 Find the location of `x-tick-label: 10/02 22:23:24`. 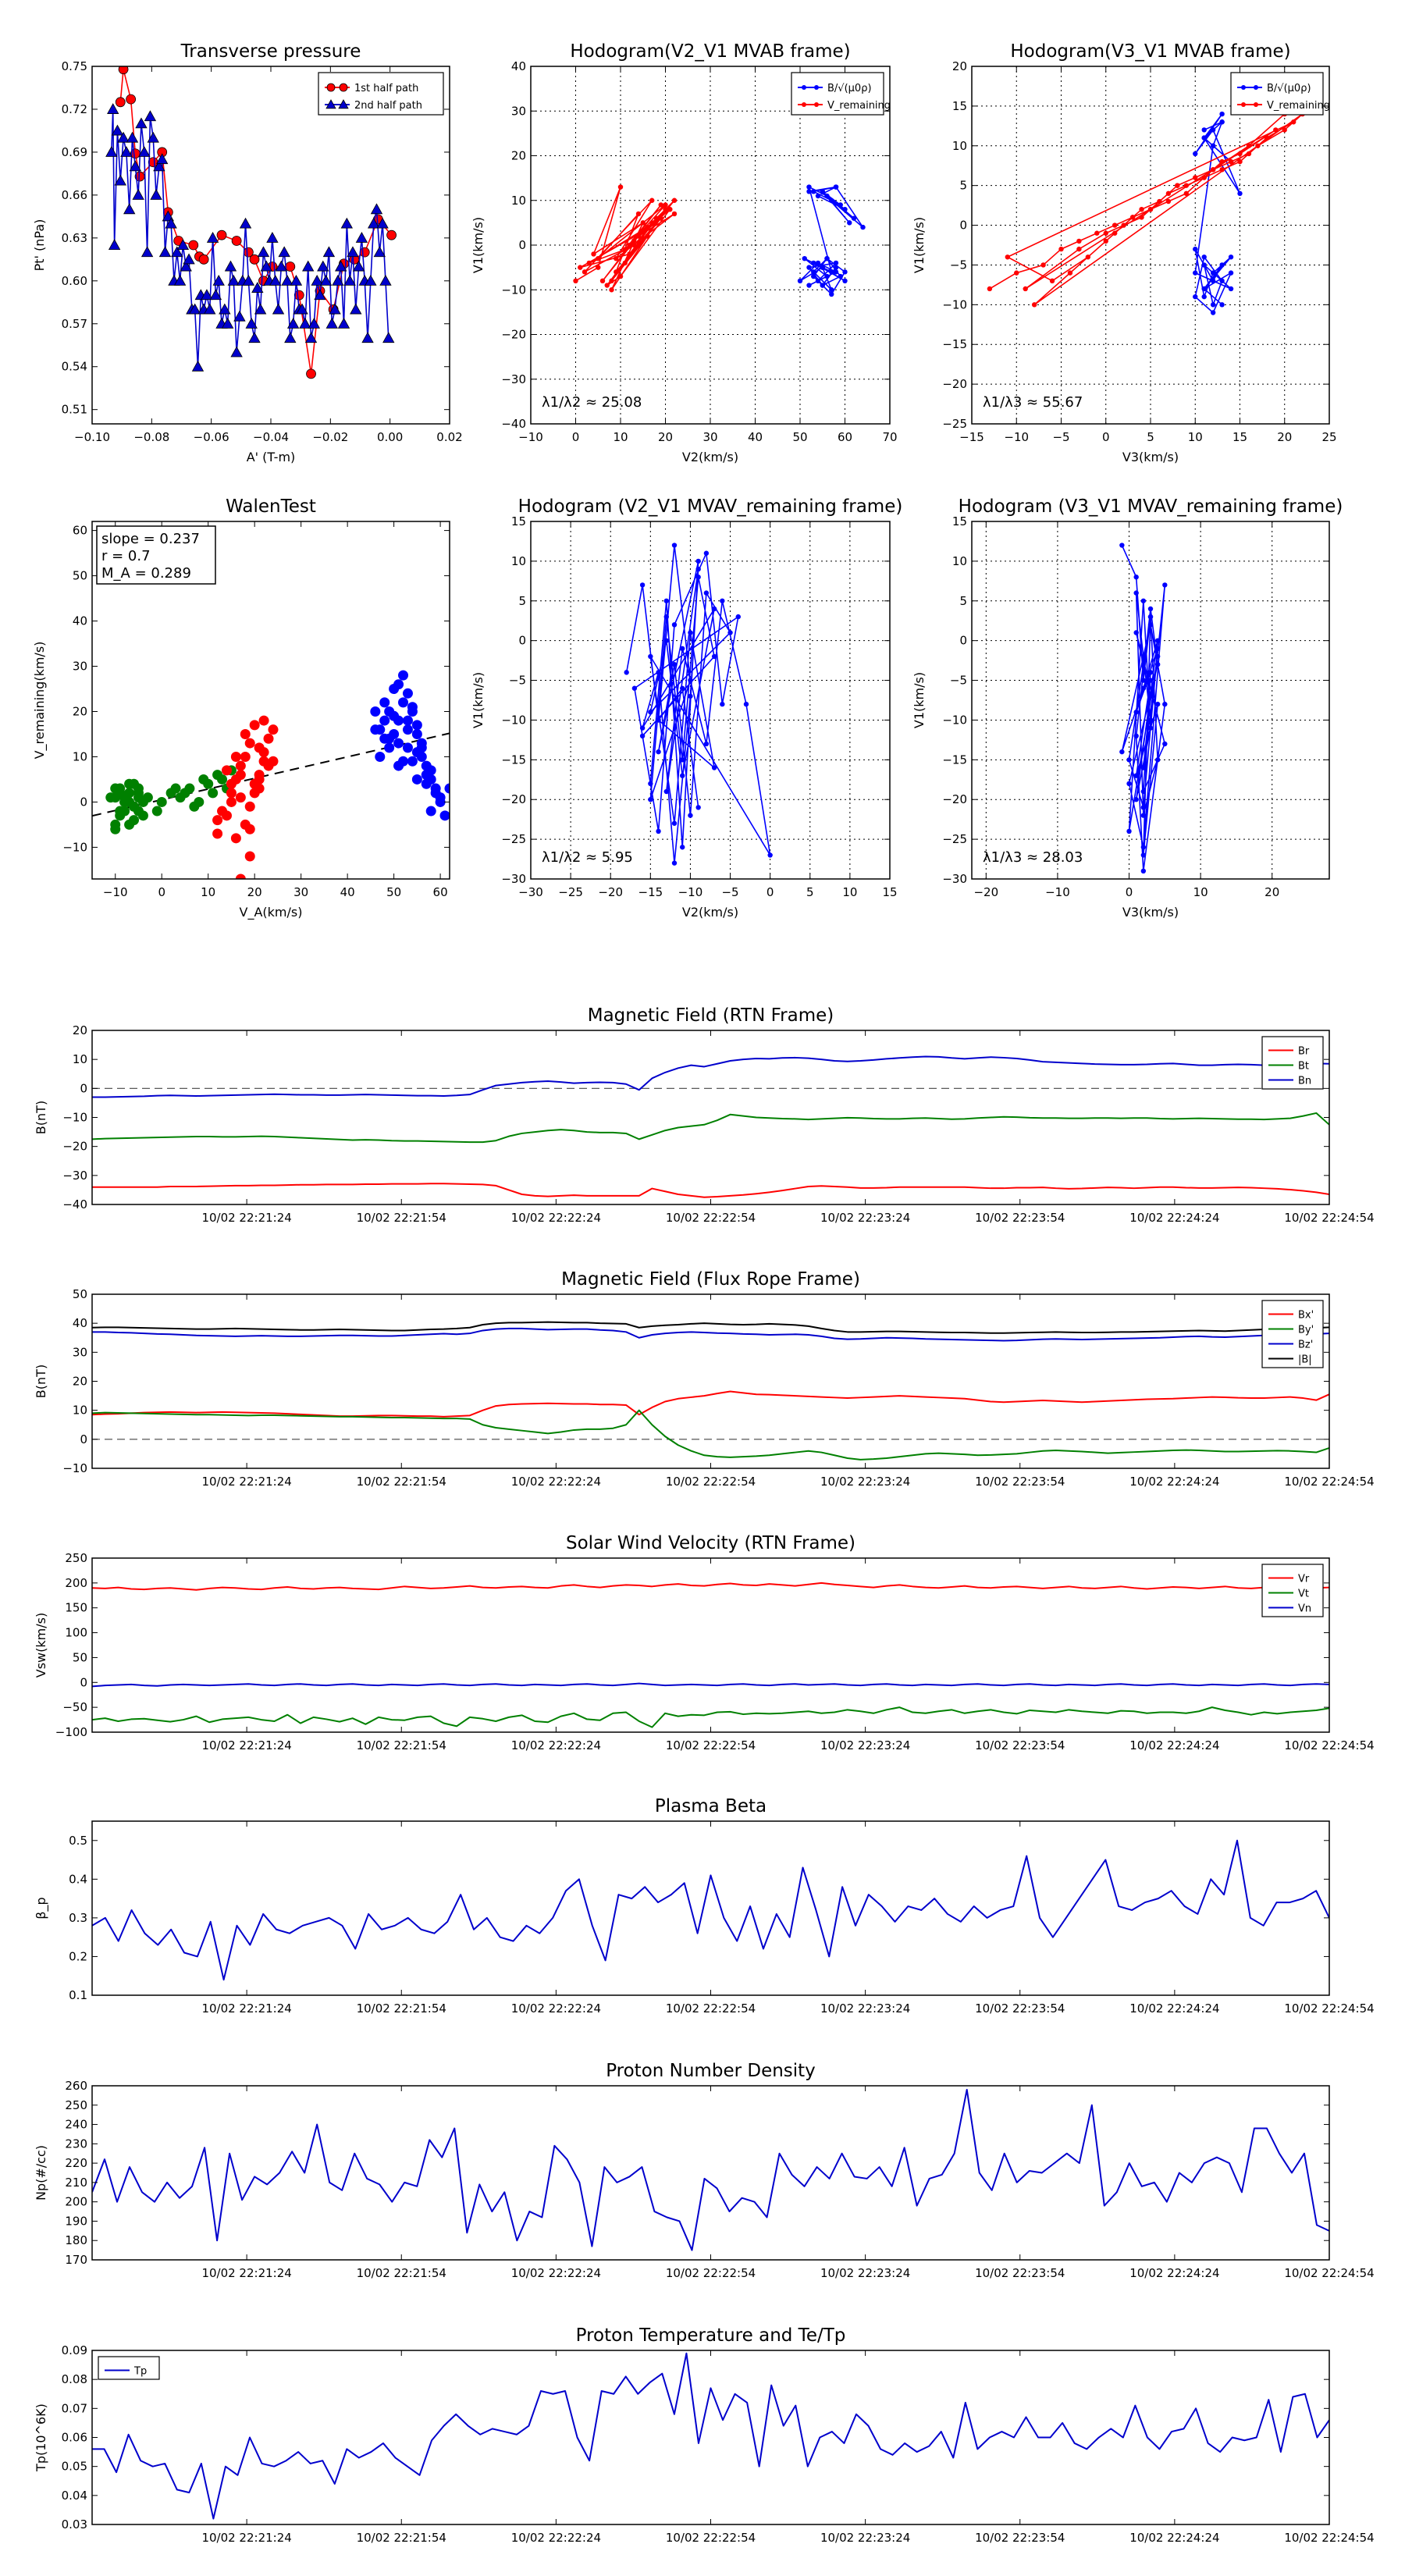

x-tick-label: 10/02 22:23:24 is located at coordinates (865, 2273).